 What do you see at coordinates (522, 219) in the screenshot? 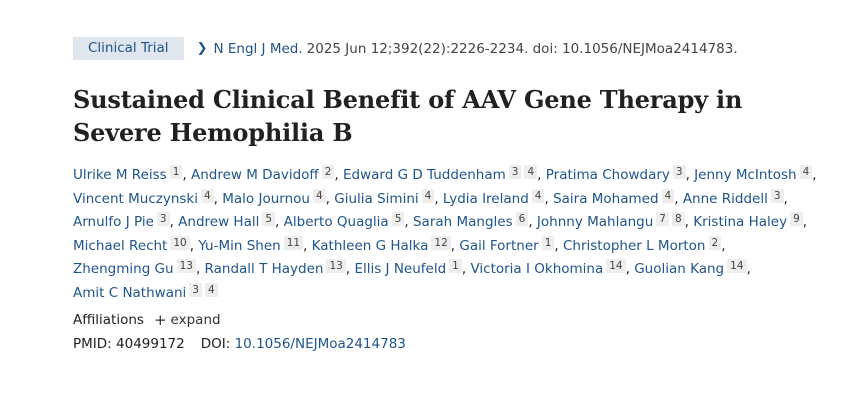
I see `affiliation-number: 6` at bounding box center [522, 219].